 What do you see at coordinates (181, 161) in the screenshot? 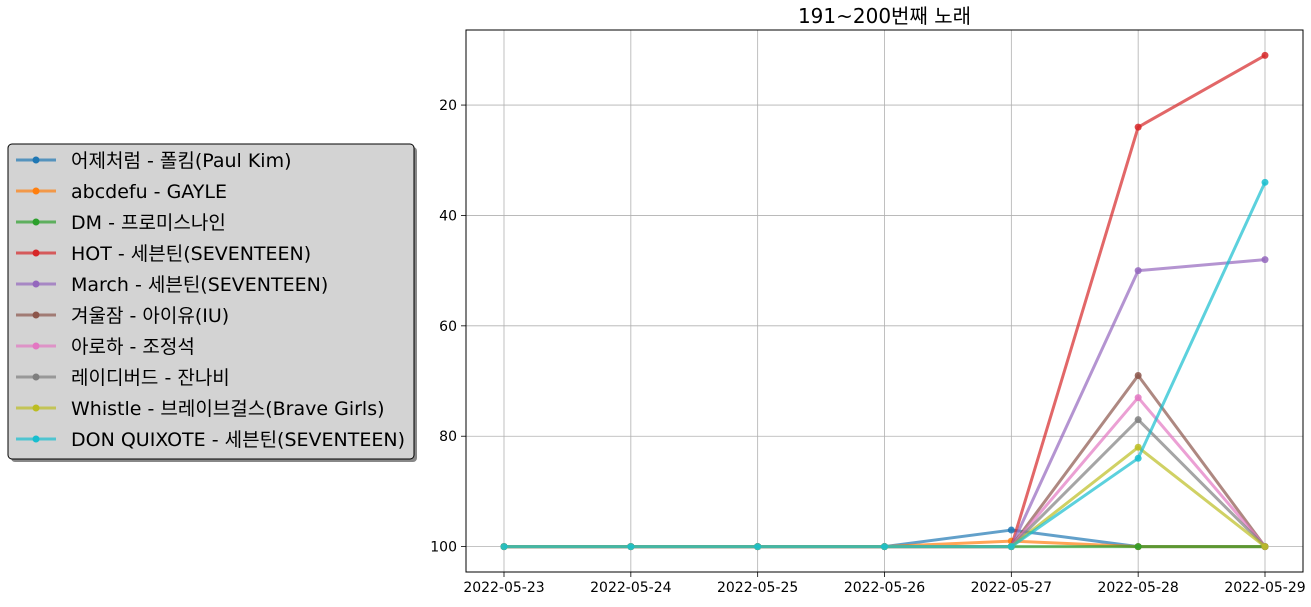
I see `legend-label: 어제처럼 - 폴킴(Paul Kim)` at bounding box center [181, 161].